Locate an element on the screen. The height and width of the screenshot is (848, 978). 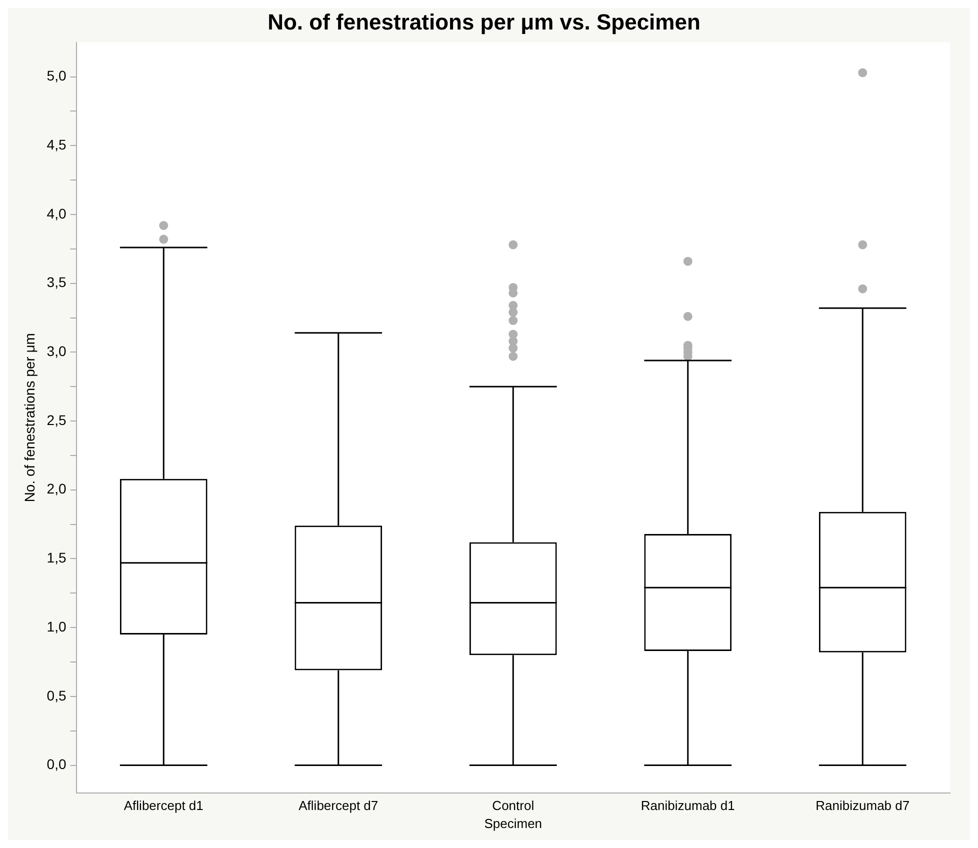
x-axis-title: Specimen is located at coordinates (513, 823).